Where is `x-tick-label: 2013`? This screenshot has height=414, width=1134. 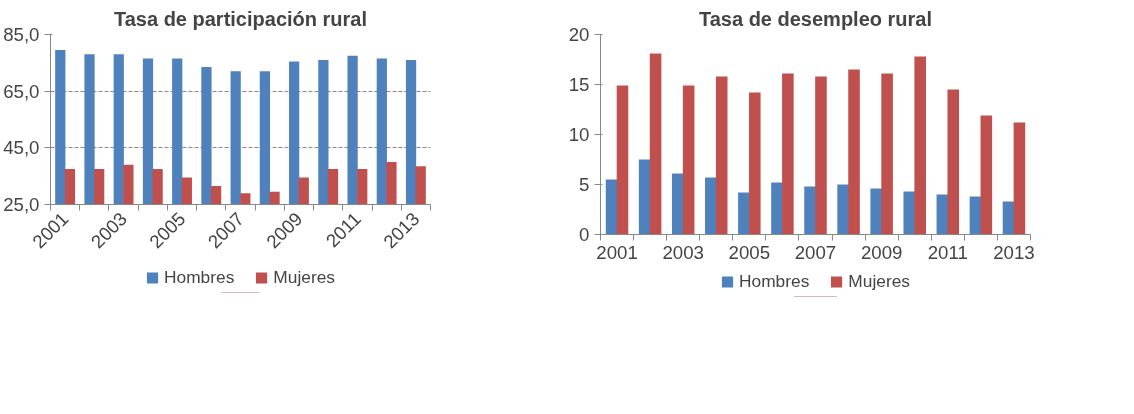 x-tick-label: 2013 is located at coordinates (1014, 252).